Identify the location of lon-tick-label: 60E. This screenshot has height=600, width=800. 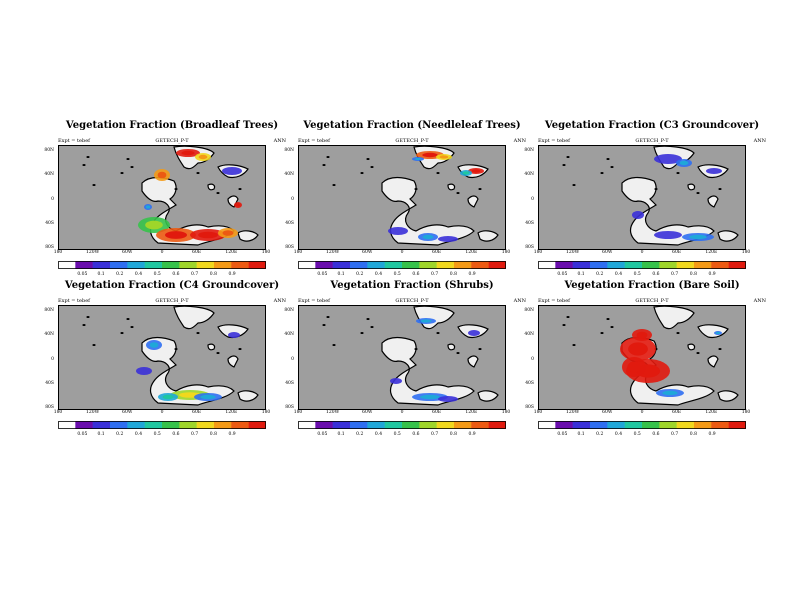
(437, 412).